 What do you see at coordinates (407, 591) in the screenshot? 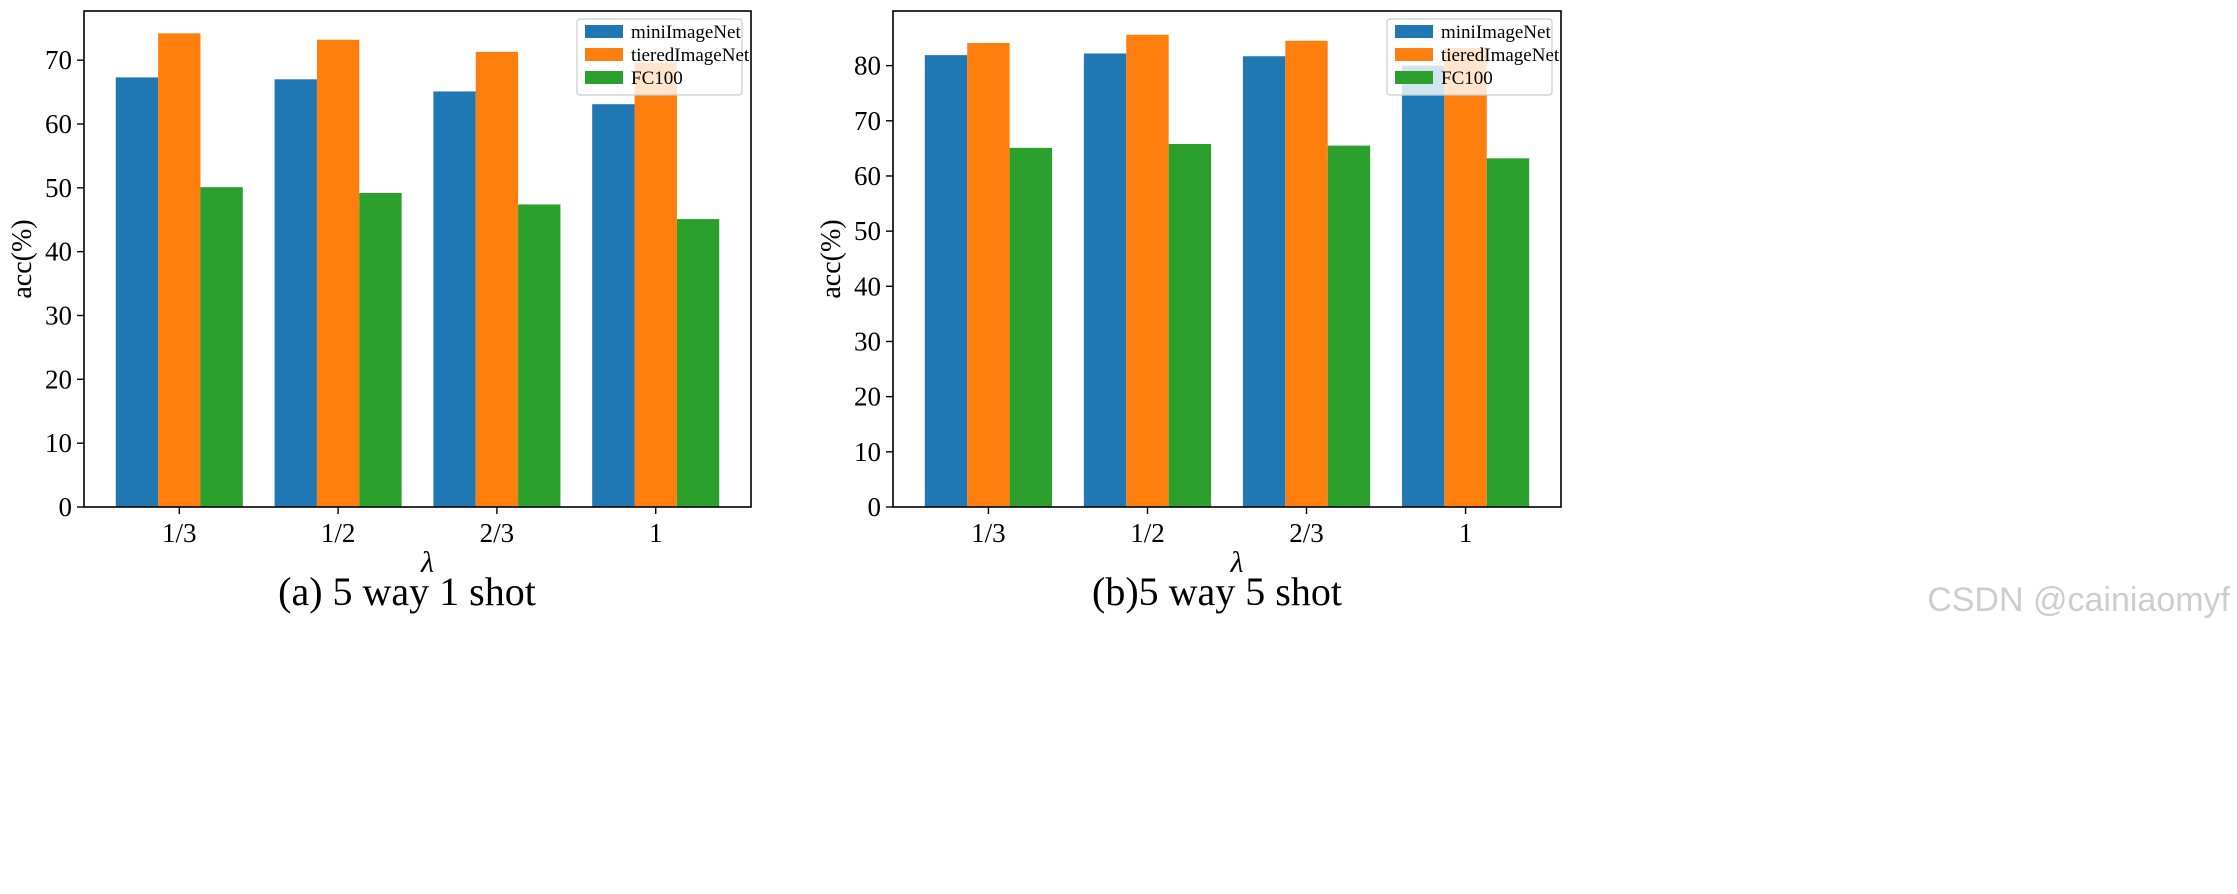
I see `chart-caption: (a) 5 way 1 shot` at bounding box center [407, 591].